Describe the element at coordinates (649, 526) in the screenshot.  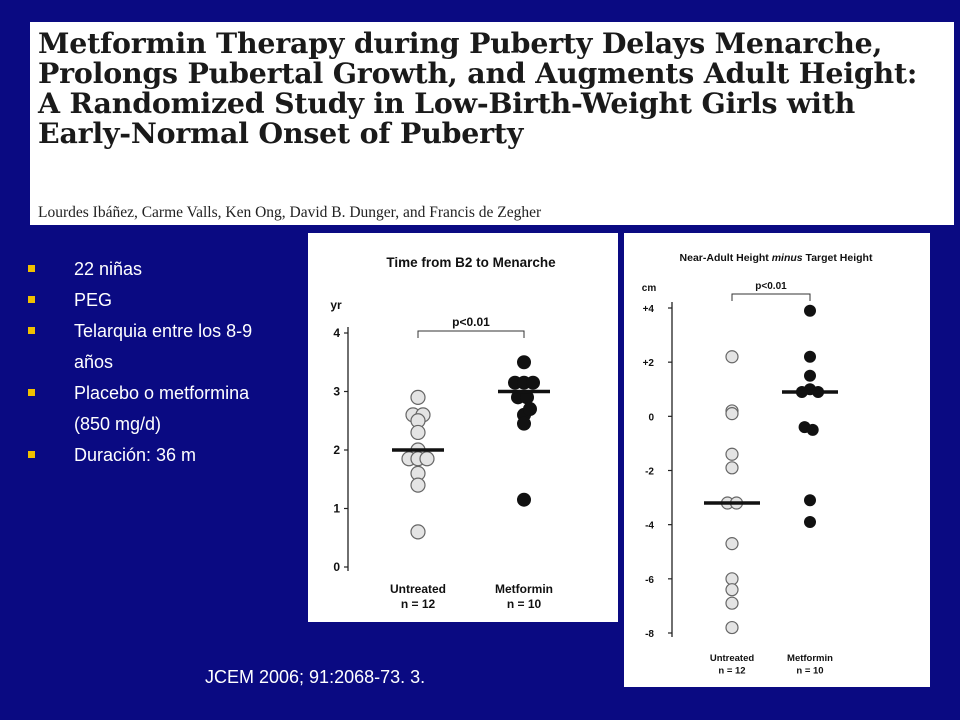
I see `y-tick-label: -4` at that location.